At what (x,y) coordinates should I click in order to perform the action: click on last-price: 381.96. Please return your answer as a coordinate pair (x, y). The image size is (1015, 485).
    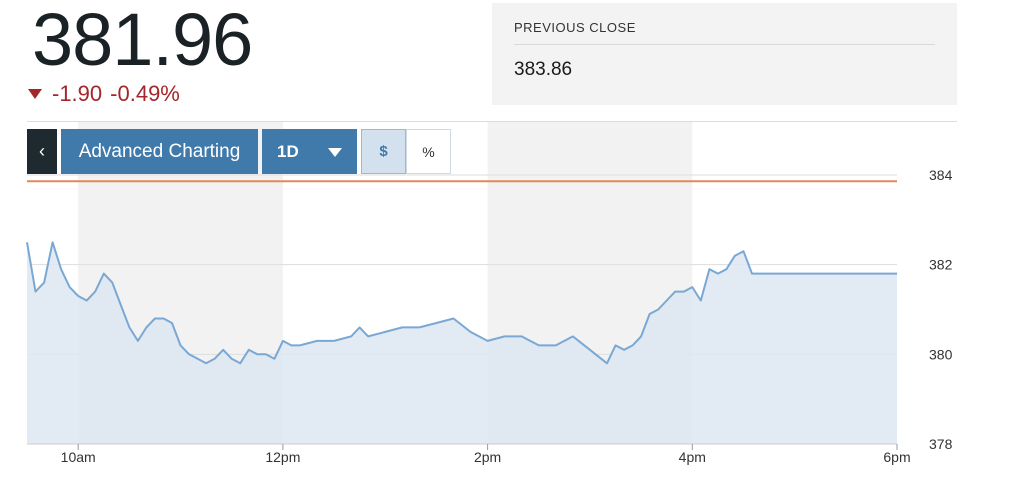
    Looking at the image, I should click on (142, 40).